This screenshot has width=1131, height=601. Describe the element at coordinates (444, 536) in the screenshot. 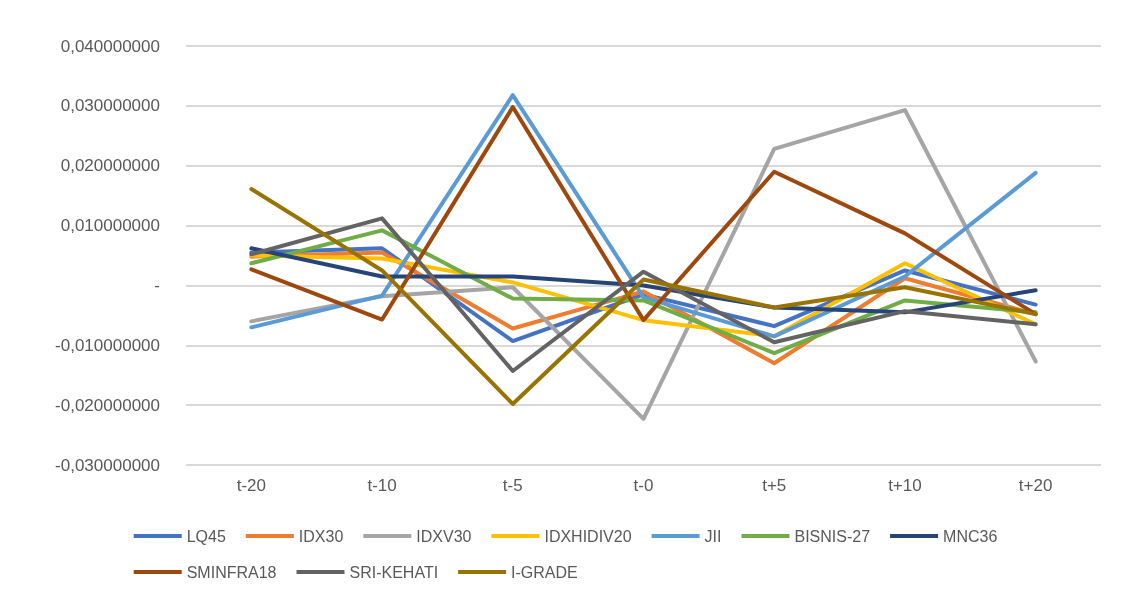

I see `legend-label: IDXV30` at that location.